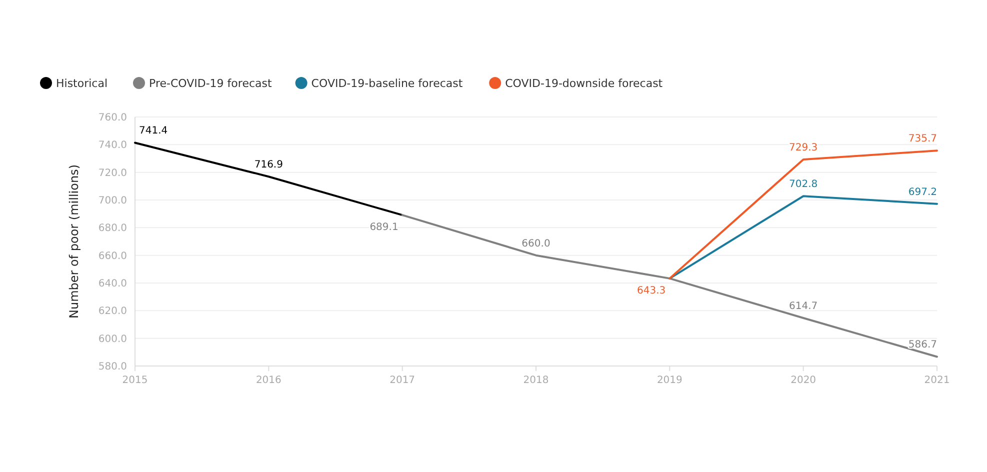  I want to click on y-tick-label: 580.0, so click(112, 367).